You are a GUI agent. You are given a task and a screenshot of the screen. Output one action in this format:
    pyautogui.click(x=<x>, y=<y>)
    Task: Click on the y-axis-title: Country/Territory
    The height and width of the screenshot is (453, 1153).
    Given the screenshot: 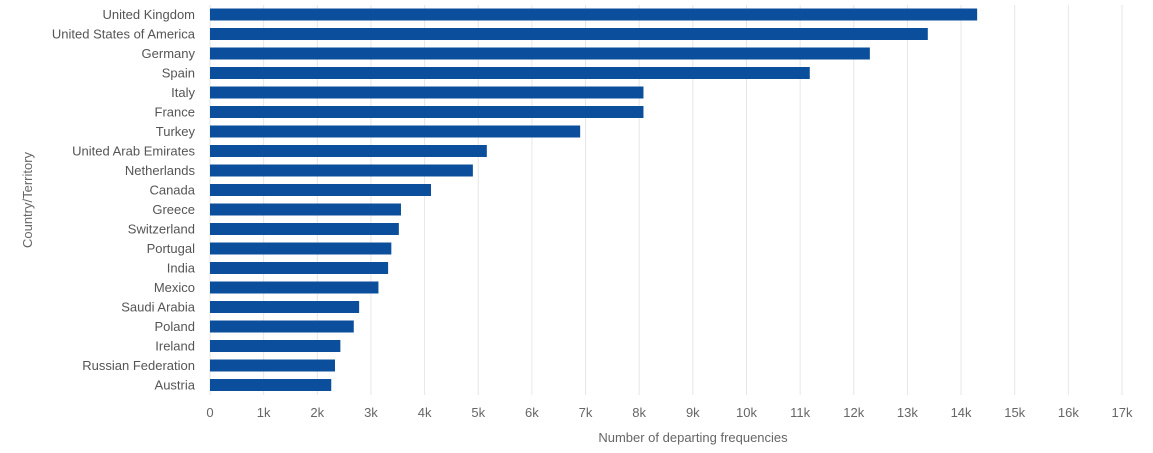 What is the action you would take?
    pyautogui.click(x=27, y=199)
    